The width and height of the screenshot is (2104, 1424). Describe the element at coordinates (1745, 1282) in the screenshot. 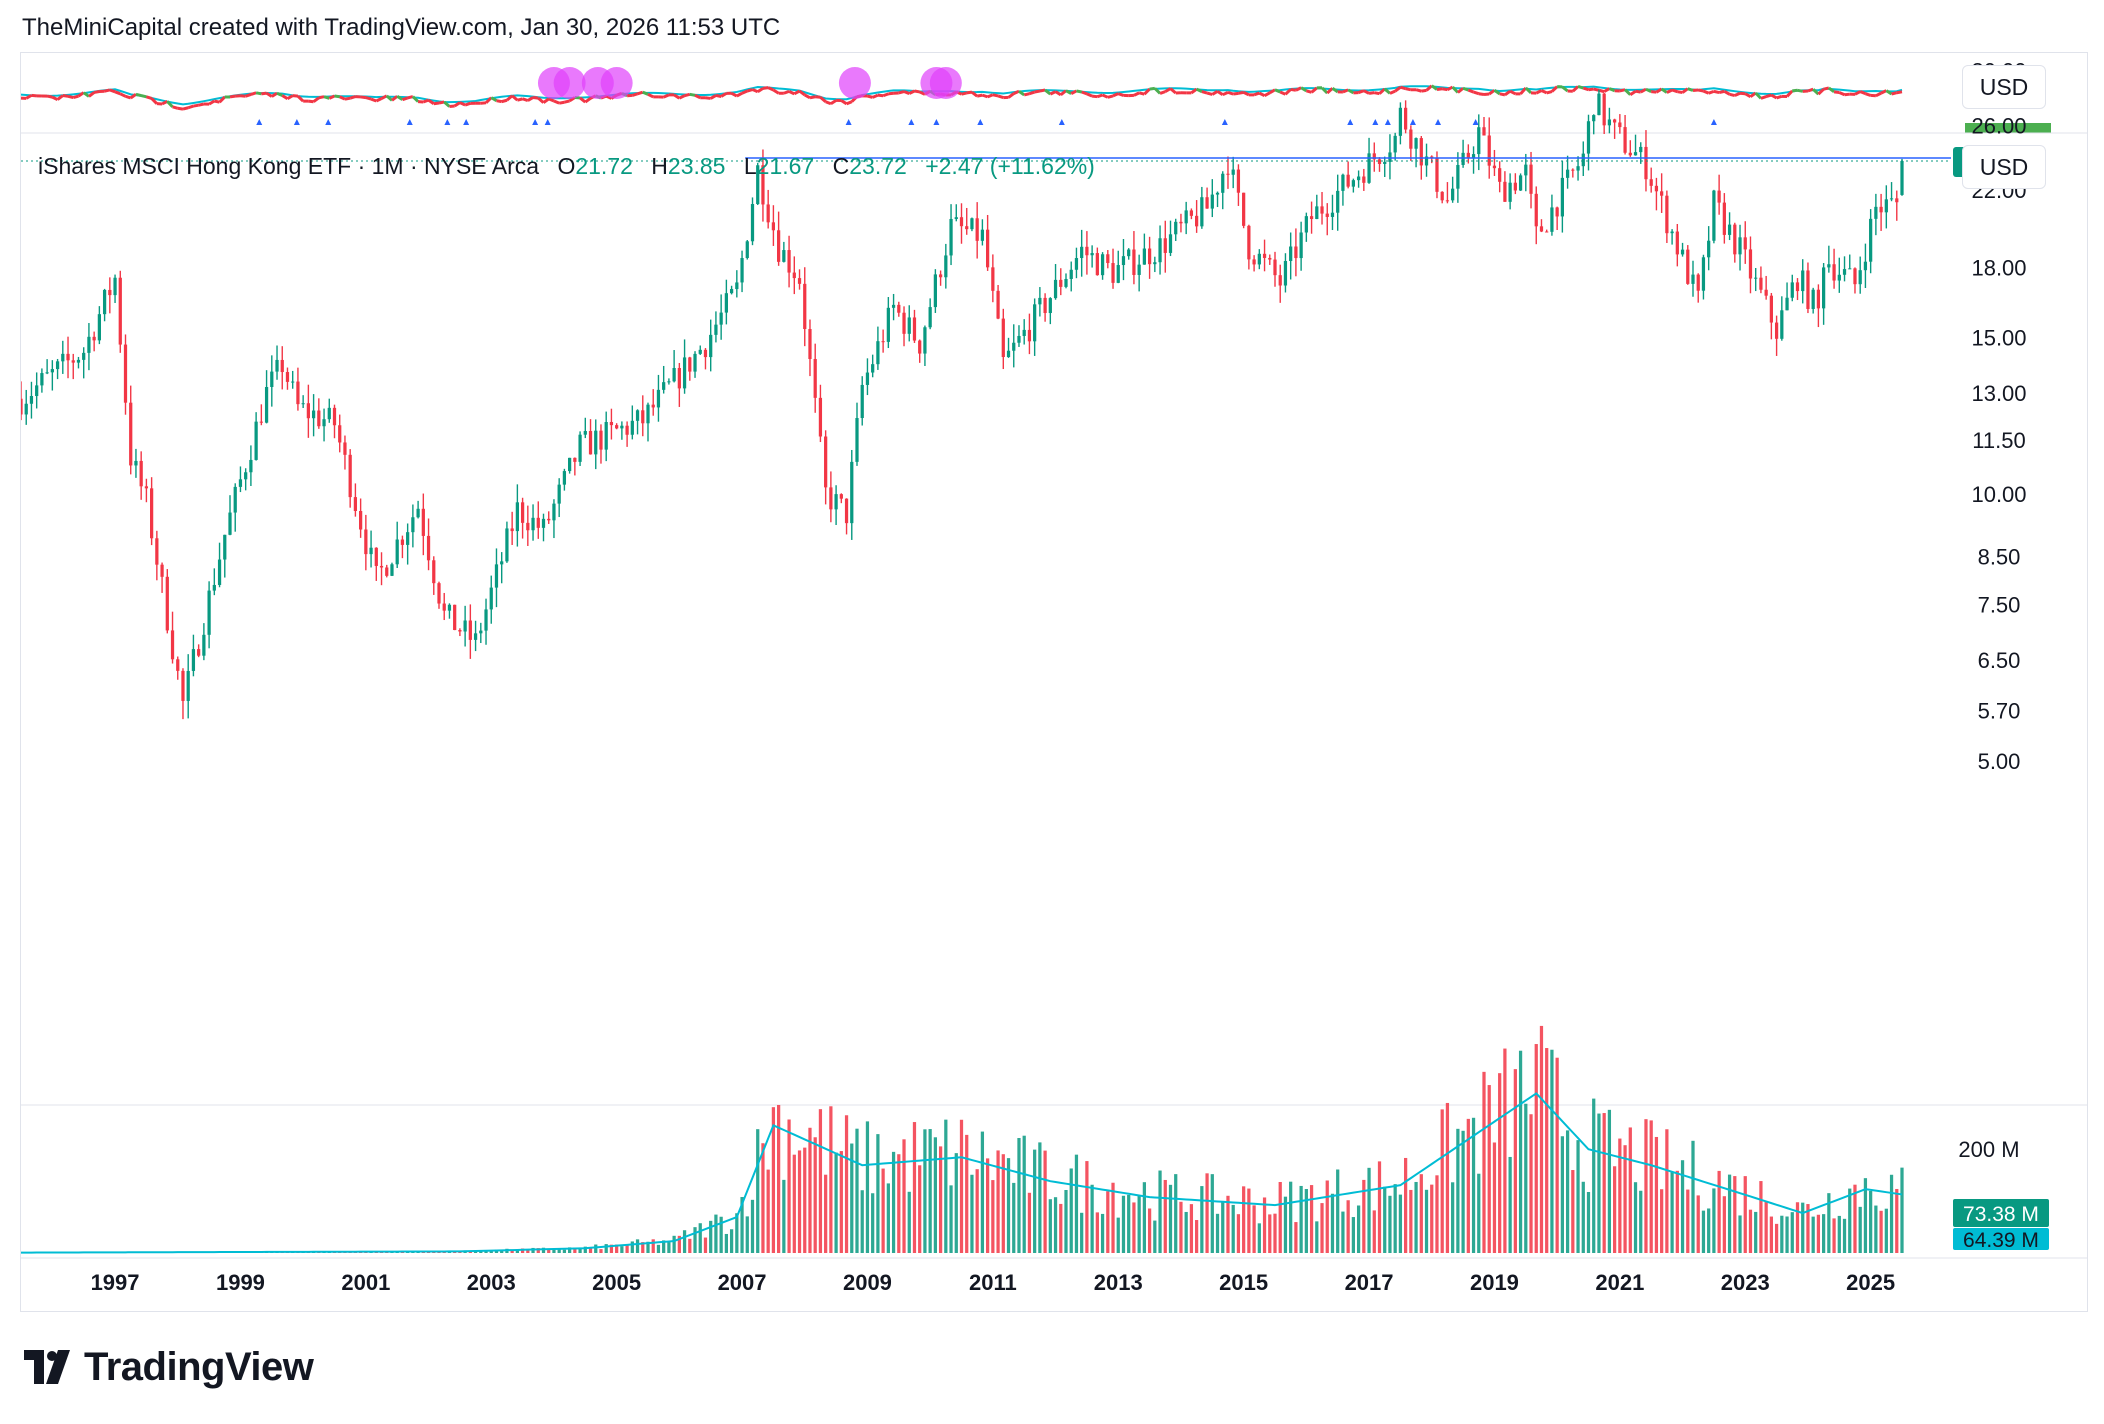

I see `time-tick-label: 2023` at that location.